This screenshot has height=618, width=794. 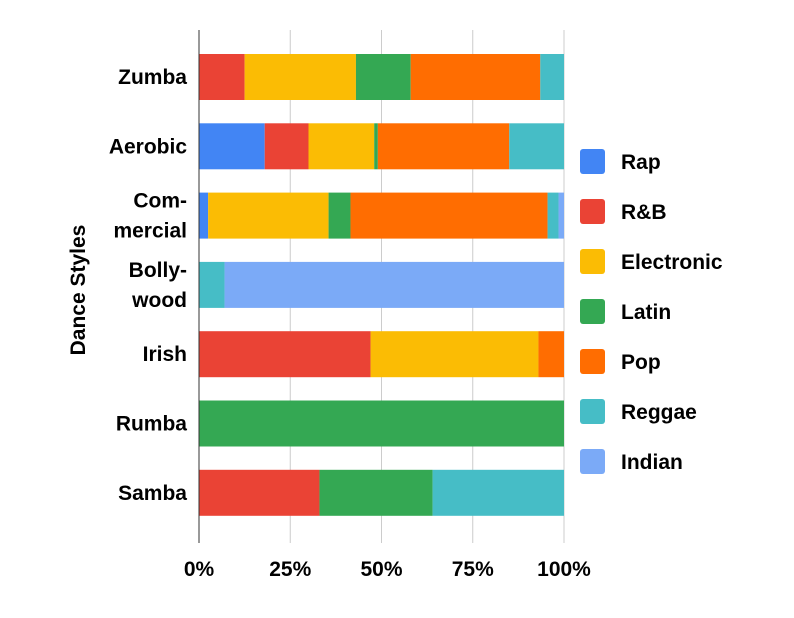 What do you see at coordinates (620, 161) in the screenshot?
I see `legend-item: Rap` at bounding box center [620, 161].